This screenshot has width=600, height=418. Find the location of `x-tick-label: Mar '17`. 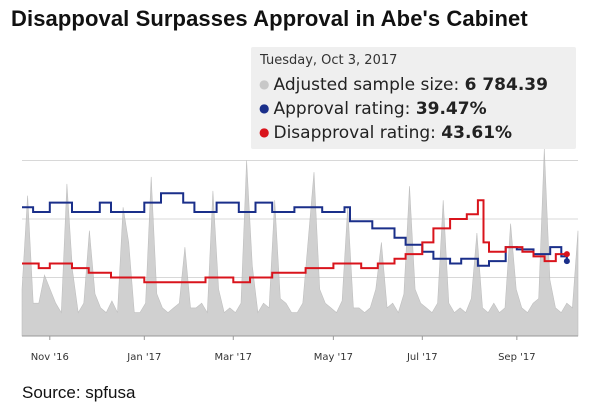

x-tick-label: Mar '17 is located at coordinates (234, 357).